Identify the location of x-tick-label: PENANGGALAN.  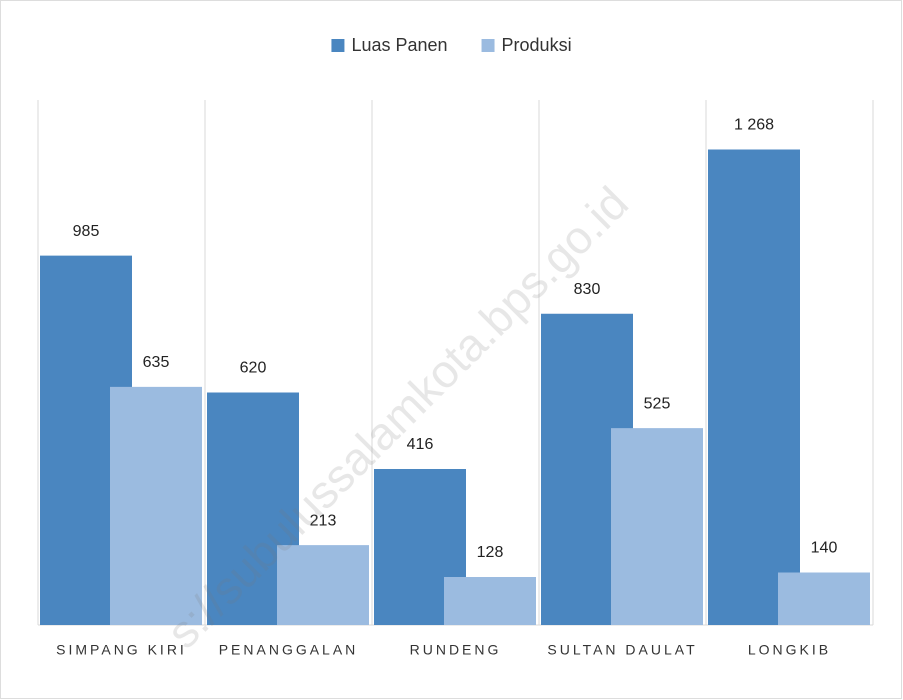
(289, 650).